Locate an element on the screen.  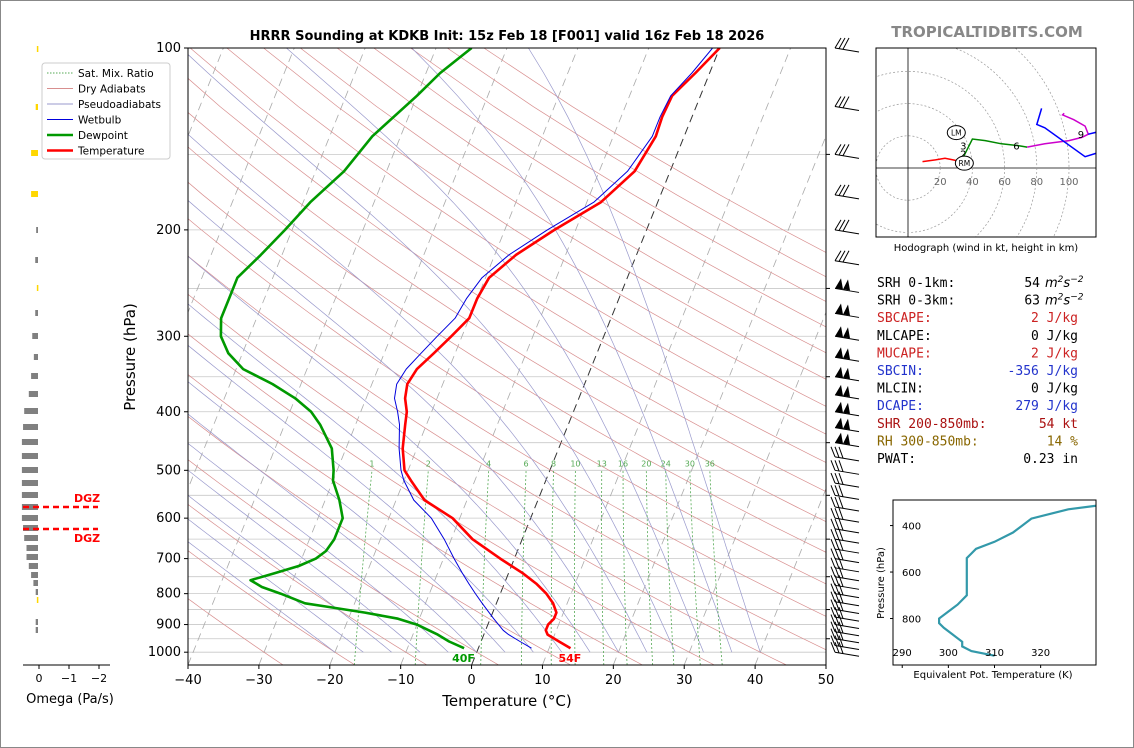
pseudoadiabat is located at coordinates (347, 517).